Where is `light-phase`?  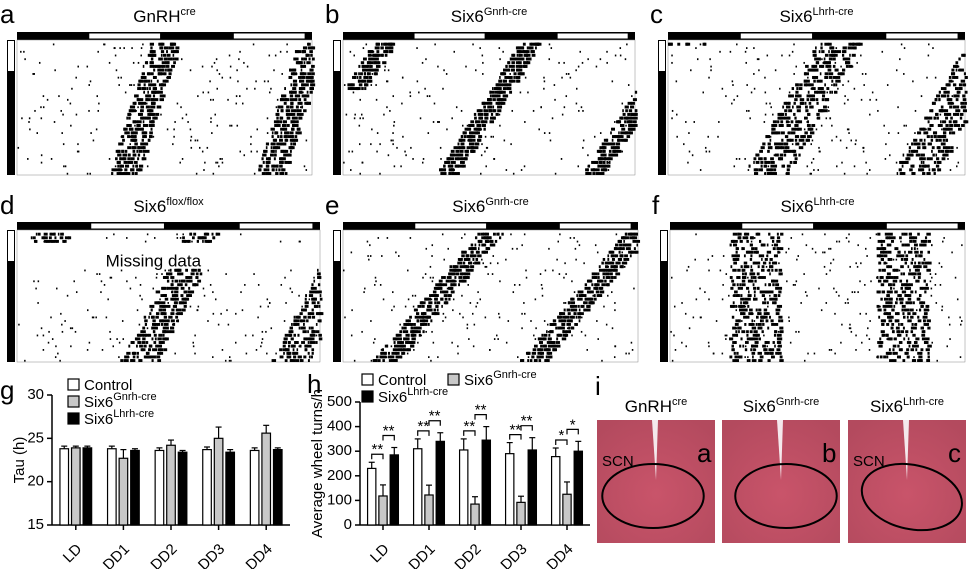 light-phase is located at coordinates (449, 36).